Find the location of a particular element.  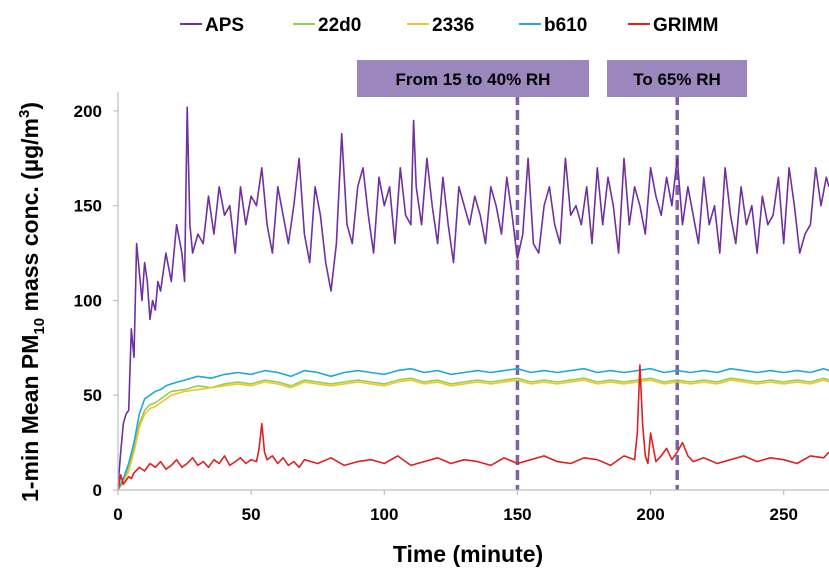

y-axis-title: 1-min Mean PM10 mass conc. (µg/m3) is located at coordinates (32, 302).